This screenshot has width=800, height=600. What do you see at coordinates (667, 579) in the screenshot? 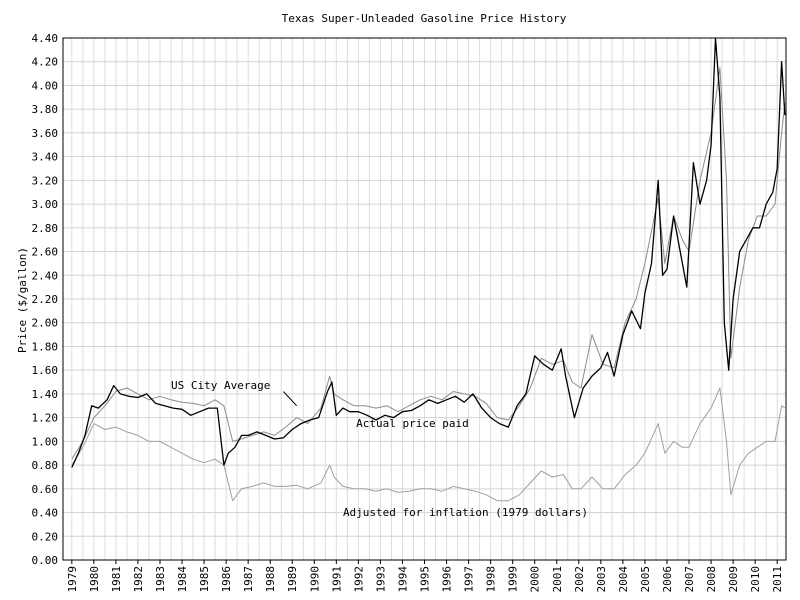
I see `x-tick-label: 2006` at bounding box center [667, 579].